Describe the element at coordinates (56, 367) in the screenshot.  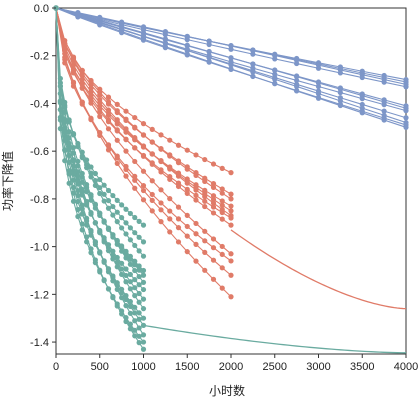
I see `x-tick-label: 0` at that location.